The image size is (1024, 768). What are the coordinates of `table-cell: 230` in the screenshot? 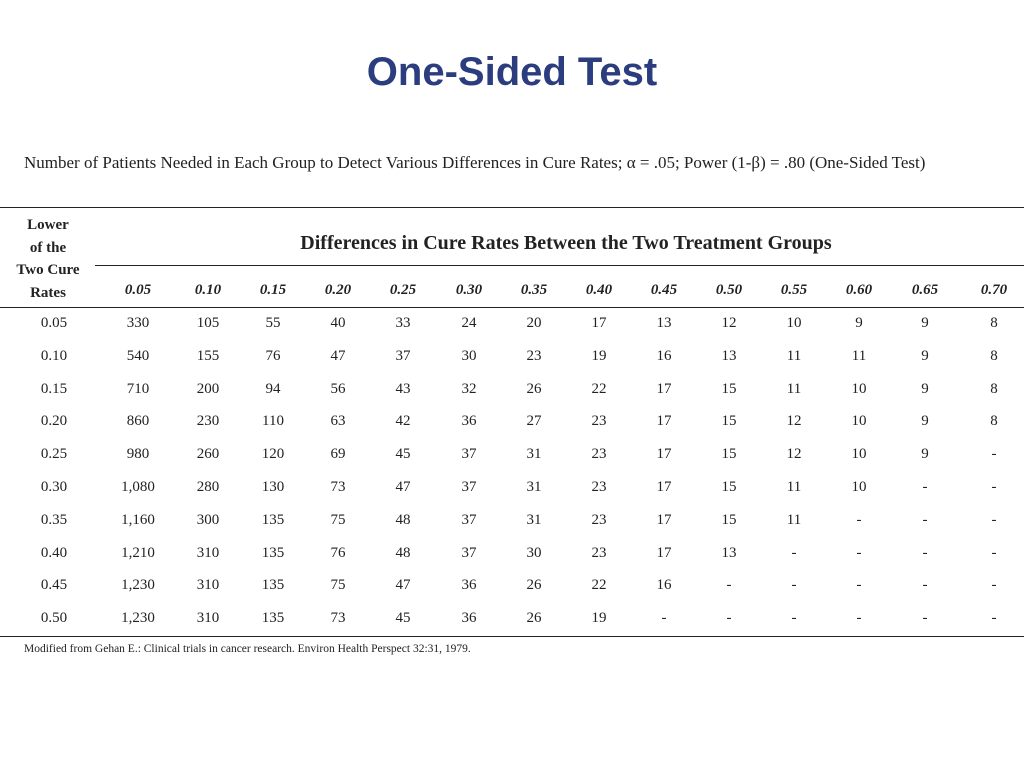 It's located at (208, 421).